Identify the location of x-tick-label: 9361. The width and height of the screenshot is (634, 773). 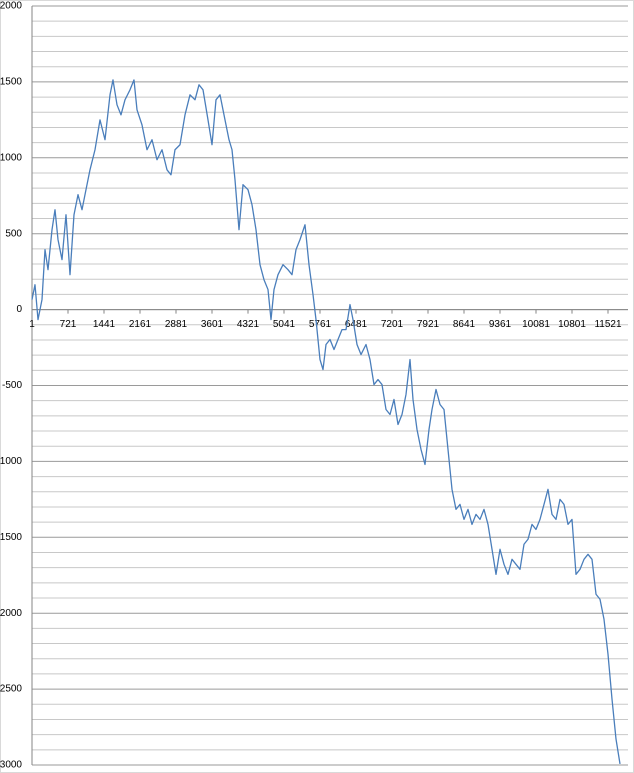
(500, 324).